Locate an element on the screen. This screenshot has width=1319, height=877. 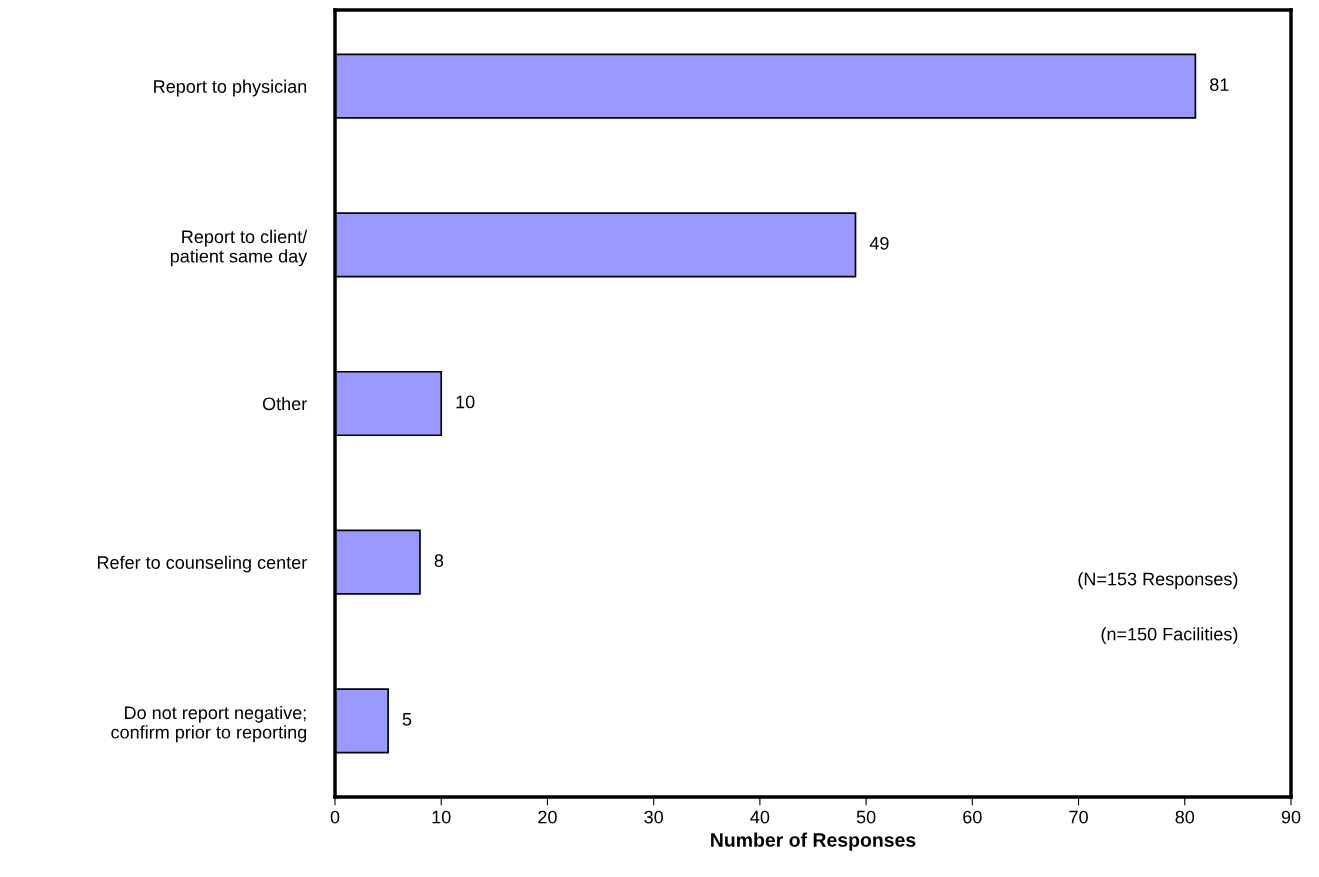
x-tick-label: 40 is located at coordinates (760, 817).